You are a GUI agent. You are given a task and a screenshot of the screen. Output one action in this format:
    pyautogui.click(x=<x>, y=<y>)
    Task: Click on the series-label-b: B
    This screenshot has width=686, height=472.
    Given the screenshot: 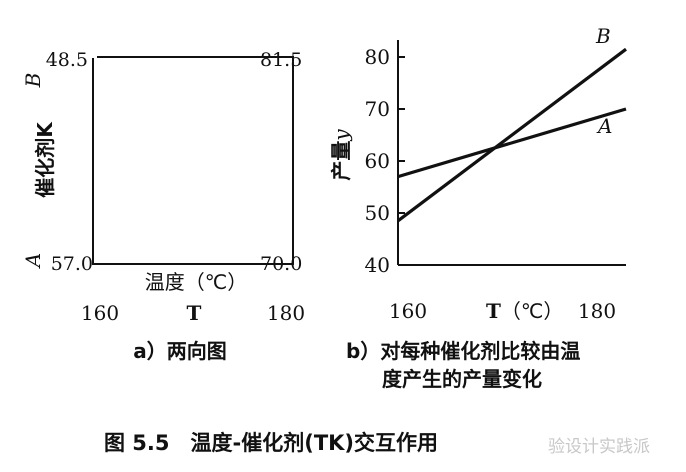 What is the action you would take?
    pyautogui.click(x=603, y=36)
    